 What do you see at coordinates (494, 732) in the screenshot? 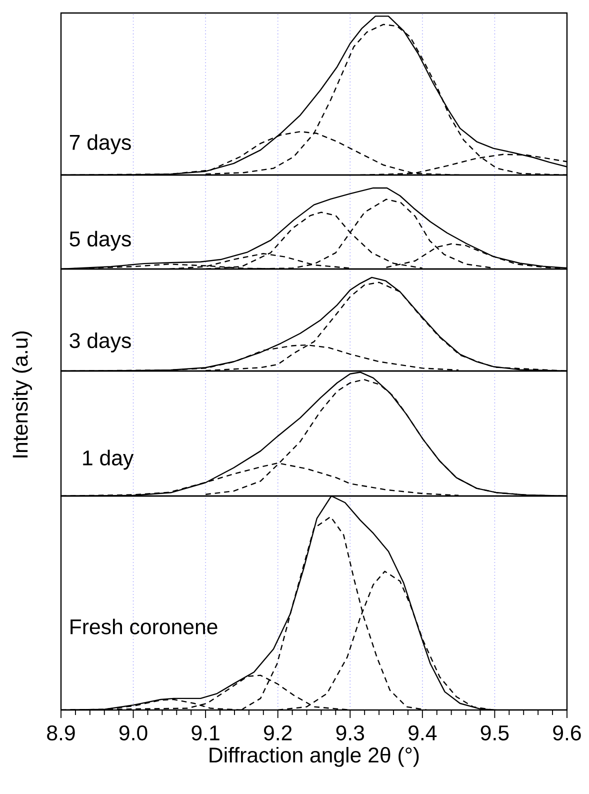
I see `x-tick-label: 9.5` at bounding box center [494, 732].